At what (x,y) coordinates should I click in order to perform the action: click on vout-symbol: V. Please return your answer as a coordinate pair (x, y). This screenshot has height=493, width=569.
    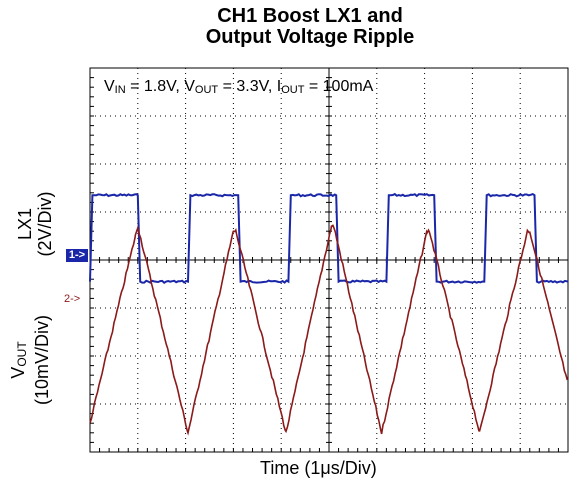
    Looking at the image, I should click on (189, 86).